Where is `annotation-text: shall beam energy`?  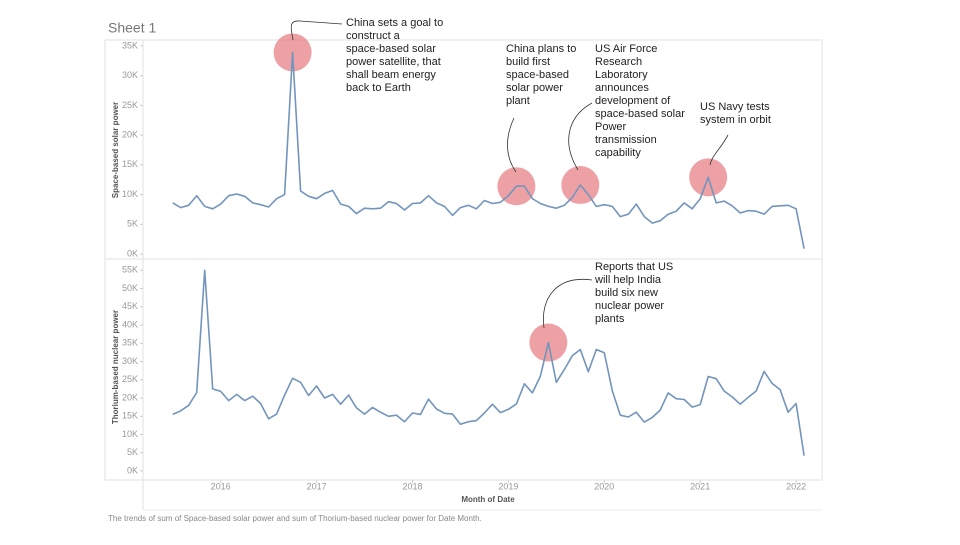
annotation-text: shall beam energy is located at coordinates (391, 75).